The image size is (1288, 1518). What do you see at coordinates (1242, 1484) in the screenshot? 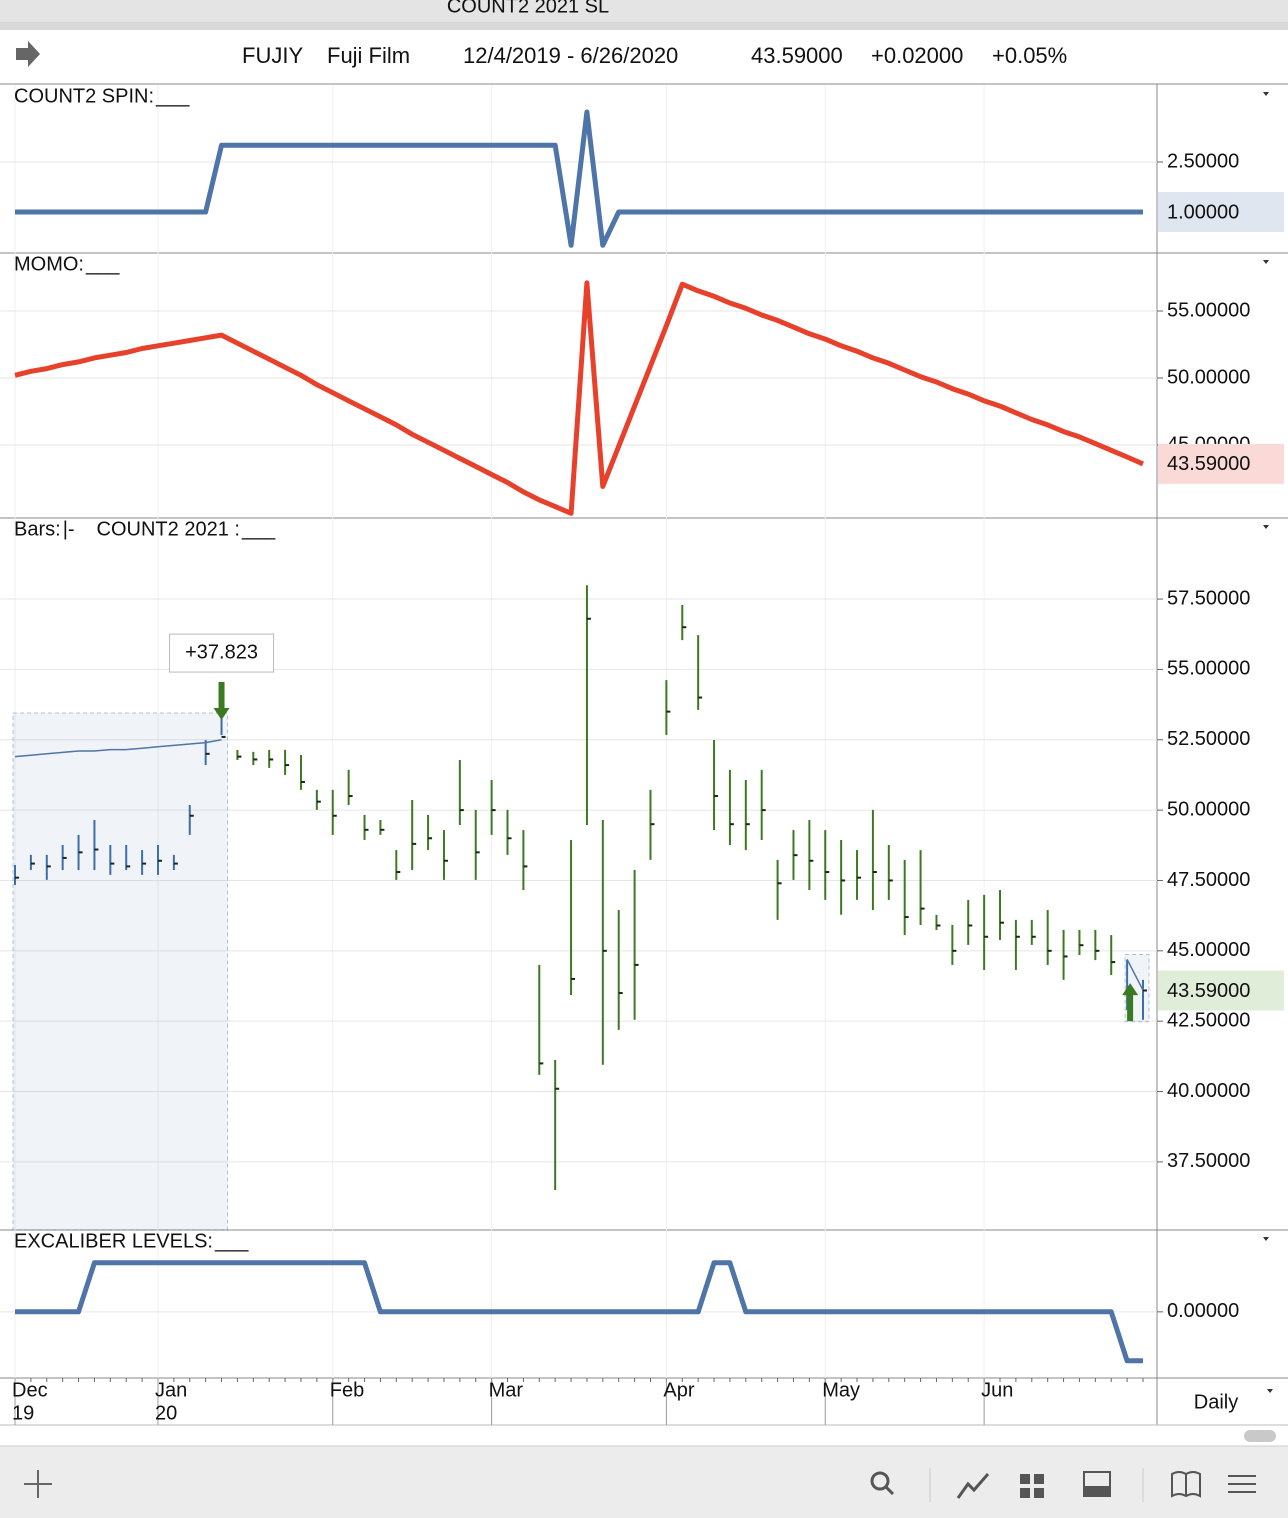
I see `menu-button` at bounding box center [1242, 1484].